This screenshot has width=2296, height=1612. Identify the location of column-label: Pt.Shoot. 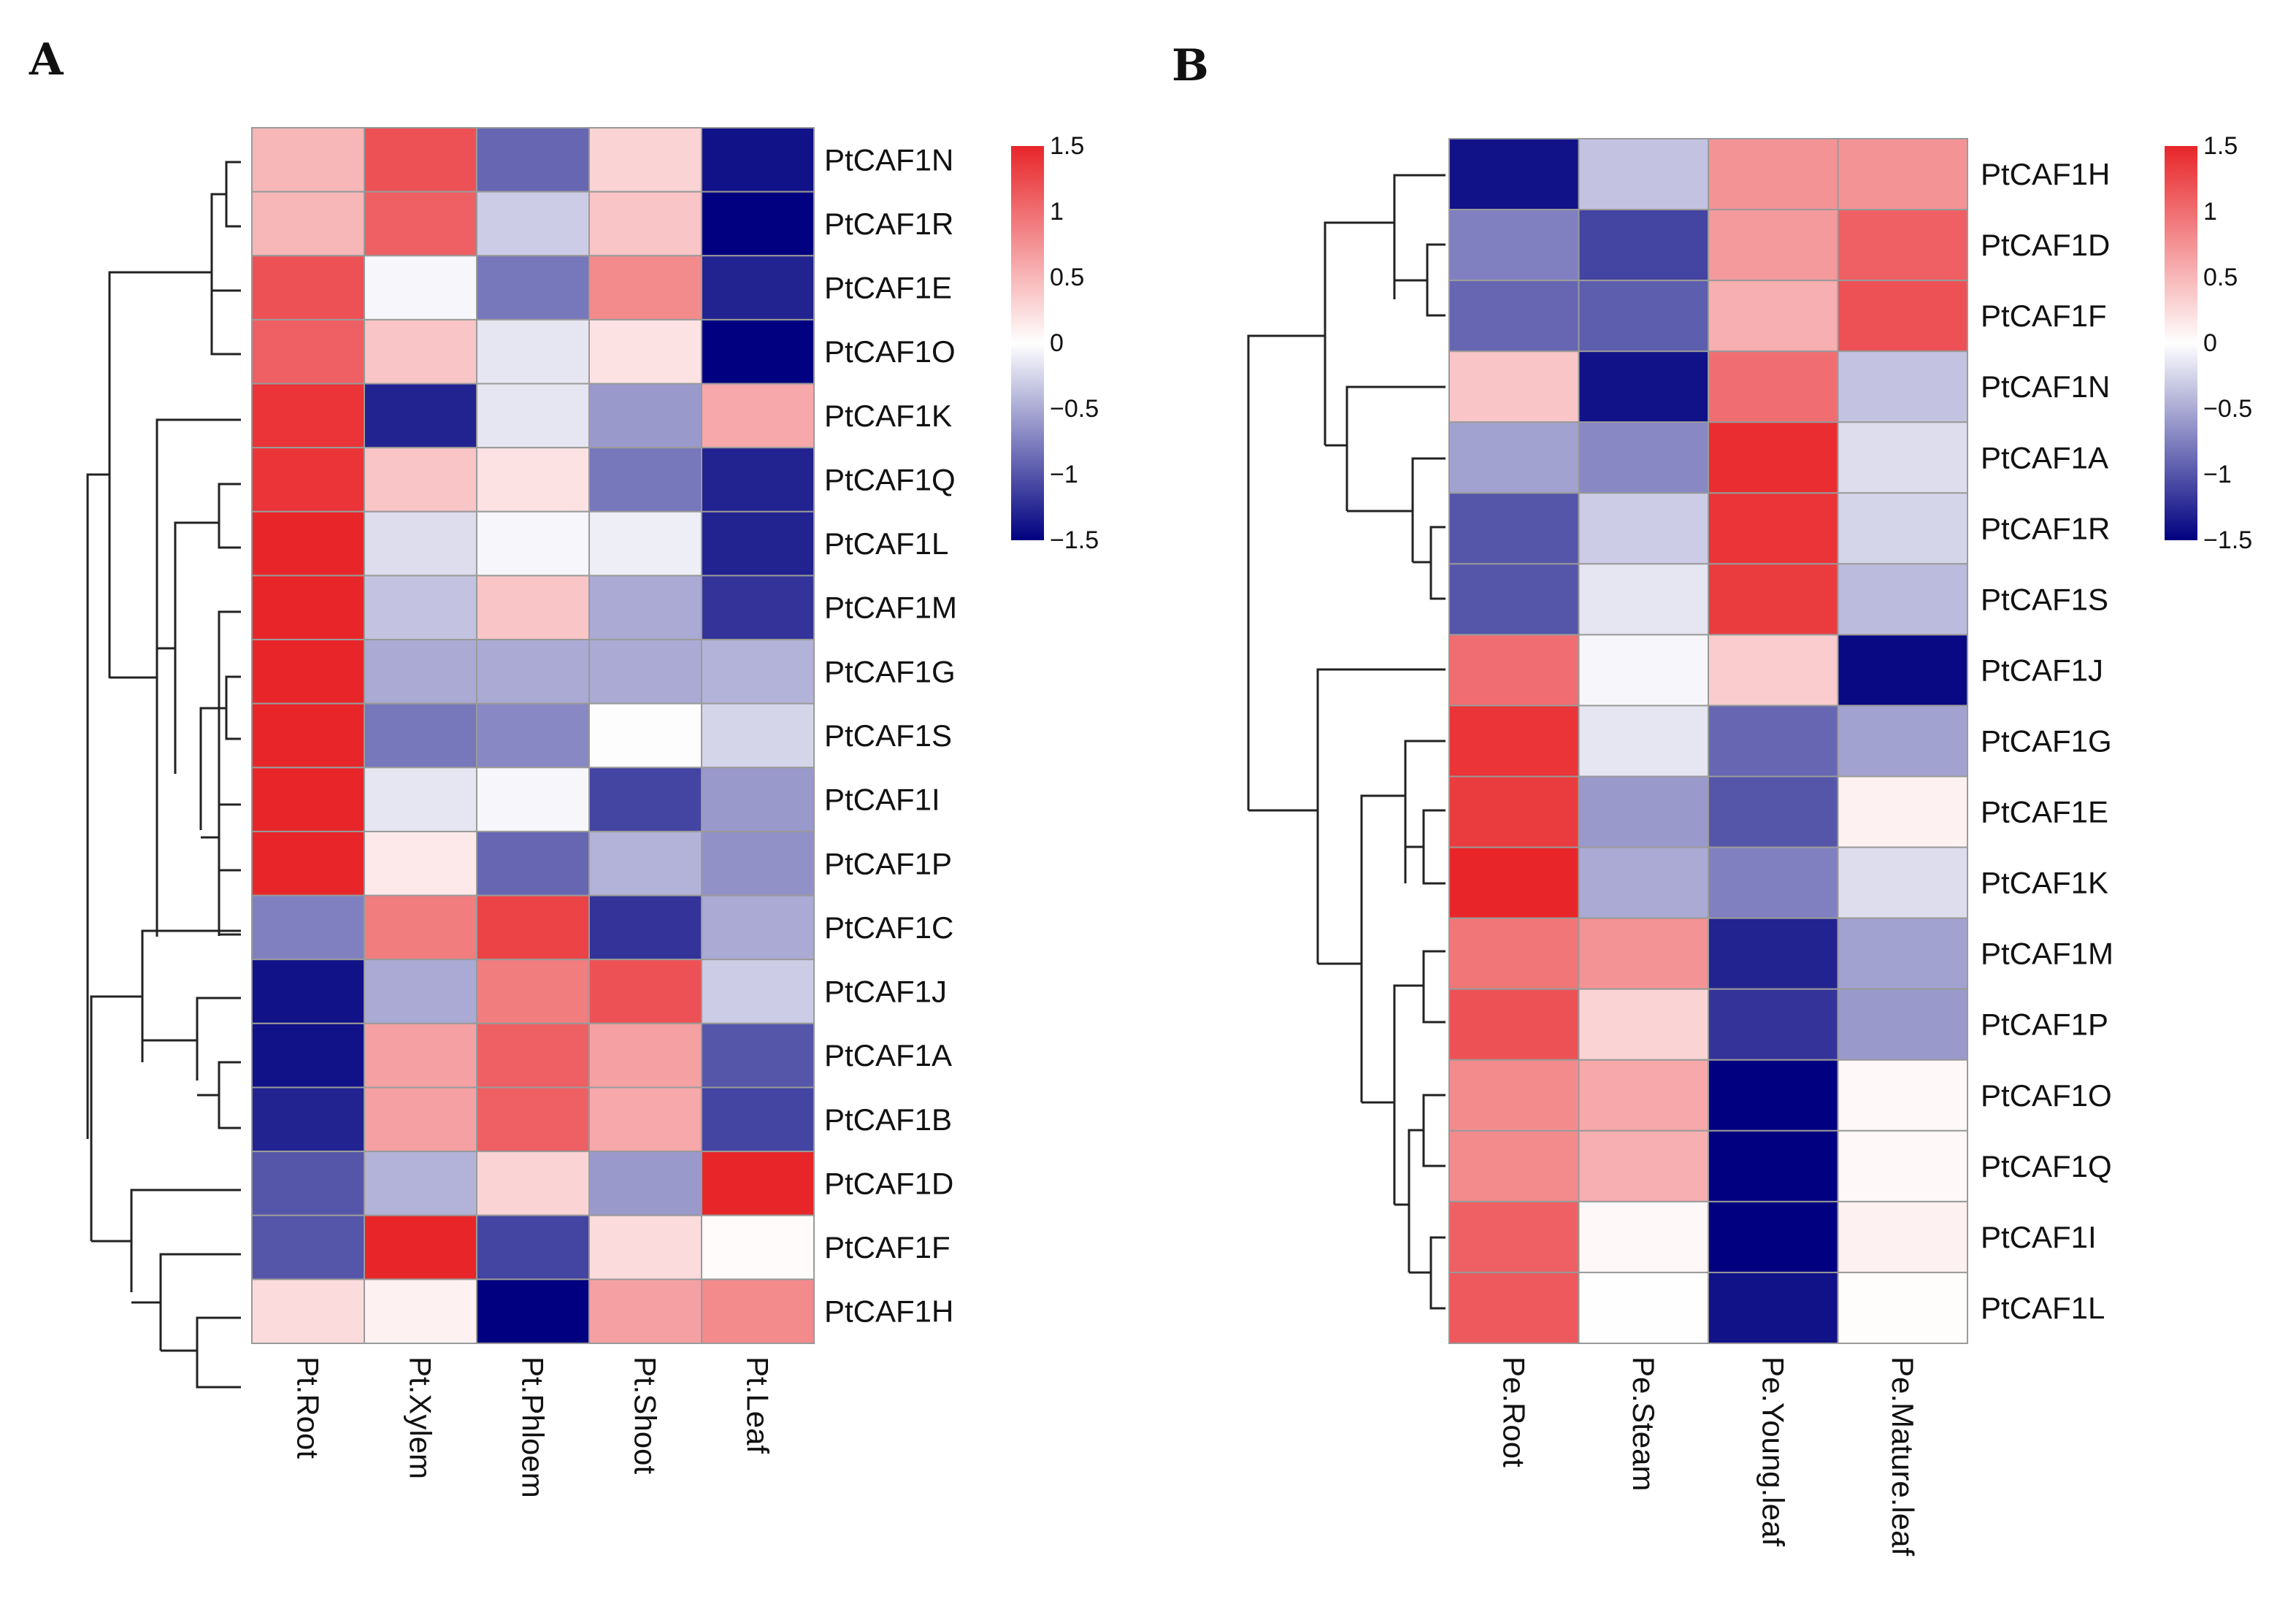
(646, 1415).